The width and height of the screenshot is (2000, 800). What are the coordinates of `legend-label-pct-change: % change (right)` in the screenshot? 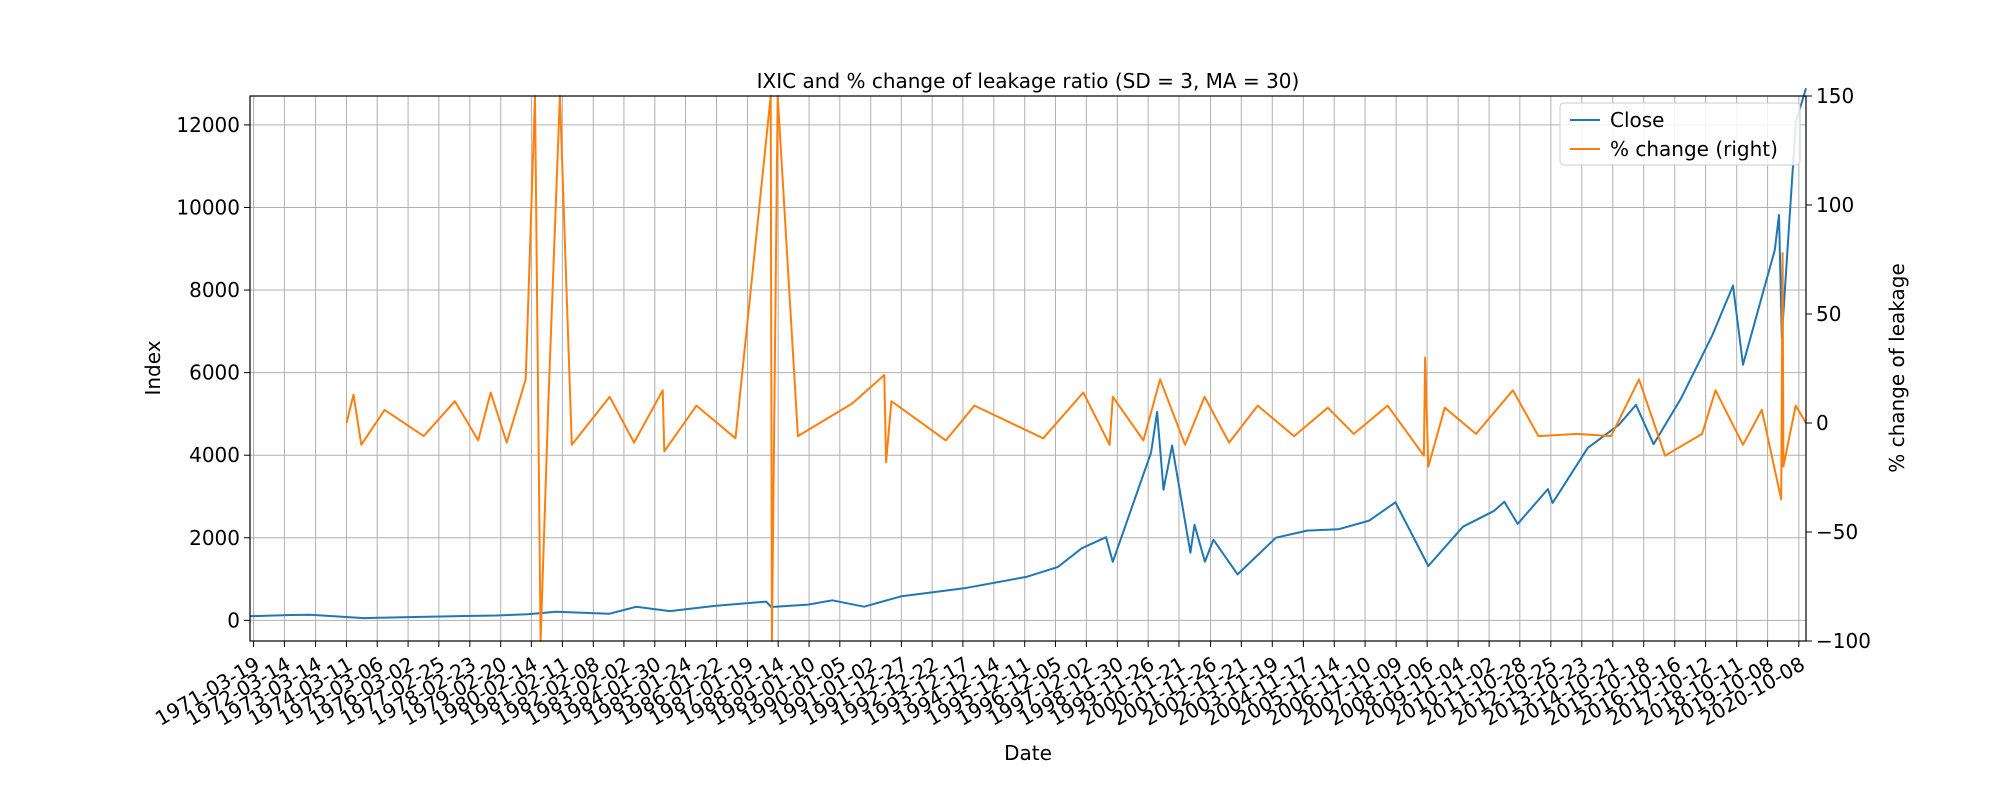 It's located at (1694, 149).